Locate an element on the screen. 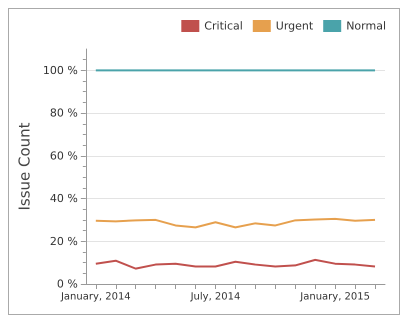  x-tick-label: January, 2015 is located at coordinates (334, 297).